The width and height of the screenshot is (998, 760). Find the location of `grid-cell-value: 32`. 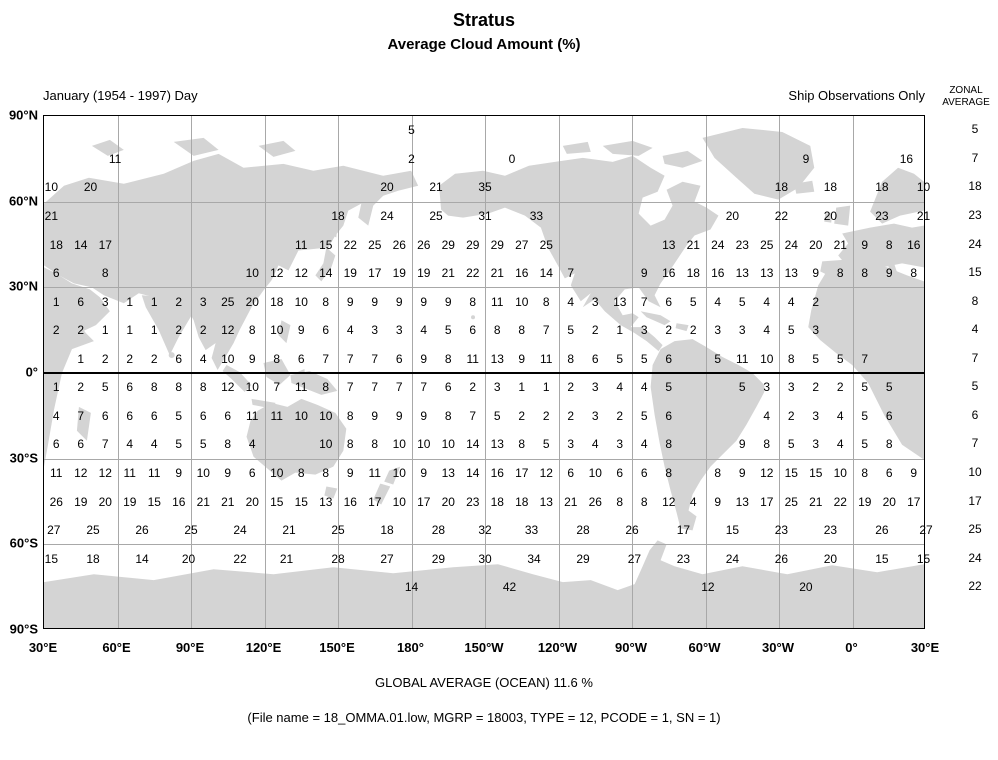

grid-cell-value: 32 is located at coordinates (485, 530).